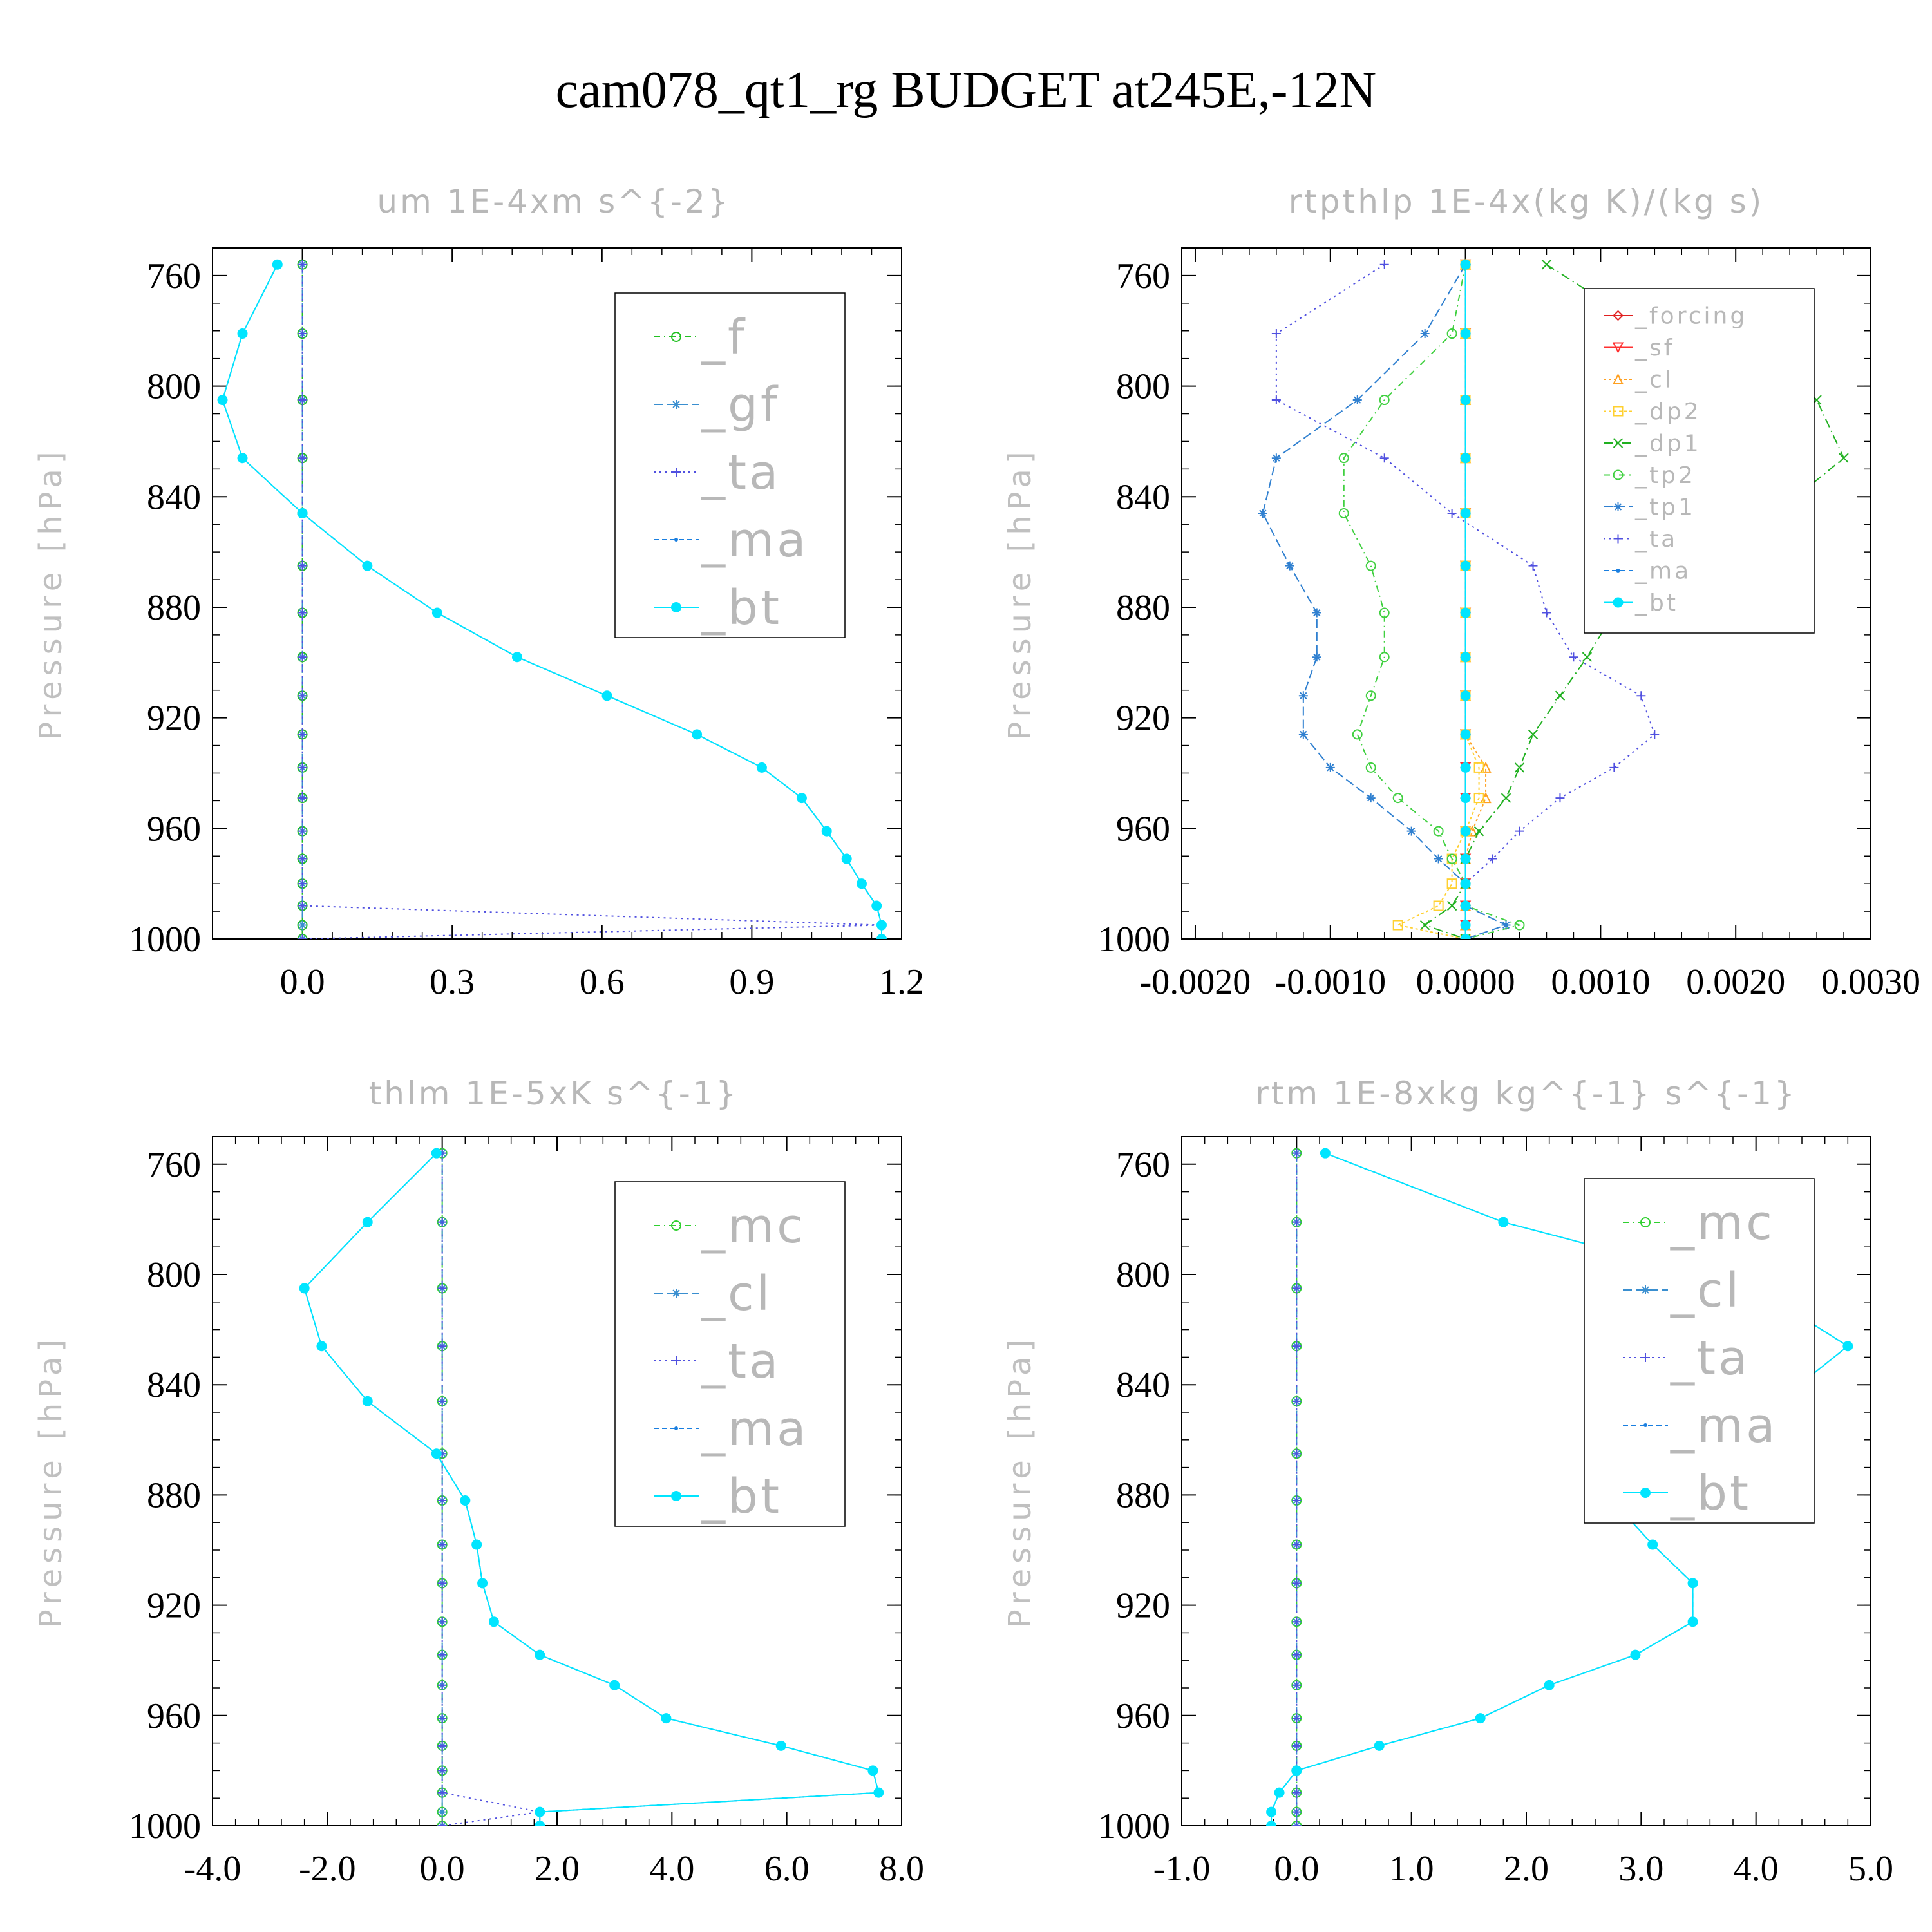 Image resolution: width=1932 pixels, height=1932 pixels. Describe the element at coordinates (1296, 1869) in the screenshot. I see `x-tick-label: 0.0` at that location.